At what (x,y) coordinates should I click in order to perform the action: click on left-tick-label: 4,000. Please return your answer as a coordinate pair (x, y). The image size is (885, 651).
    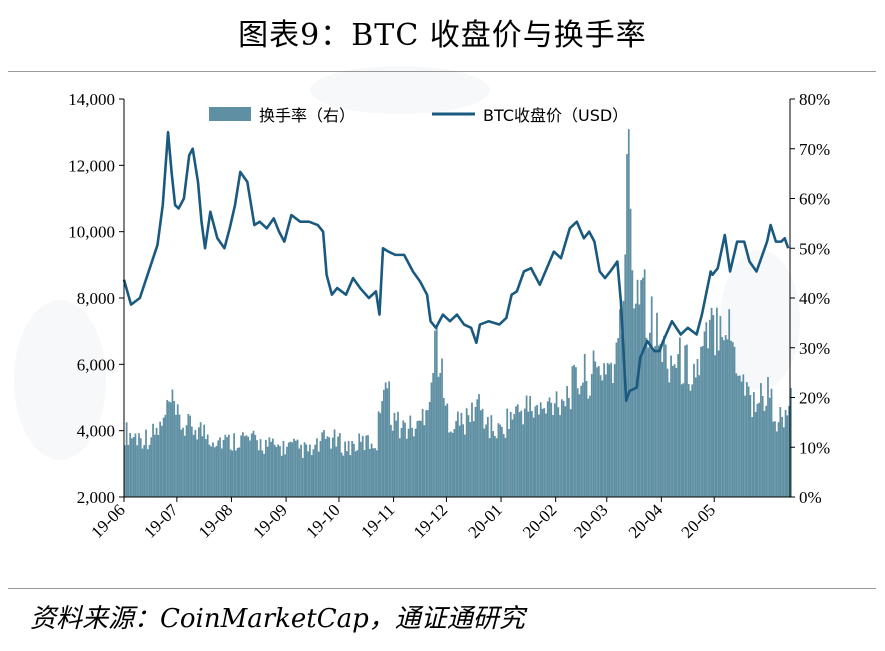
    Looking at the image, I should click on (96, 431).